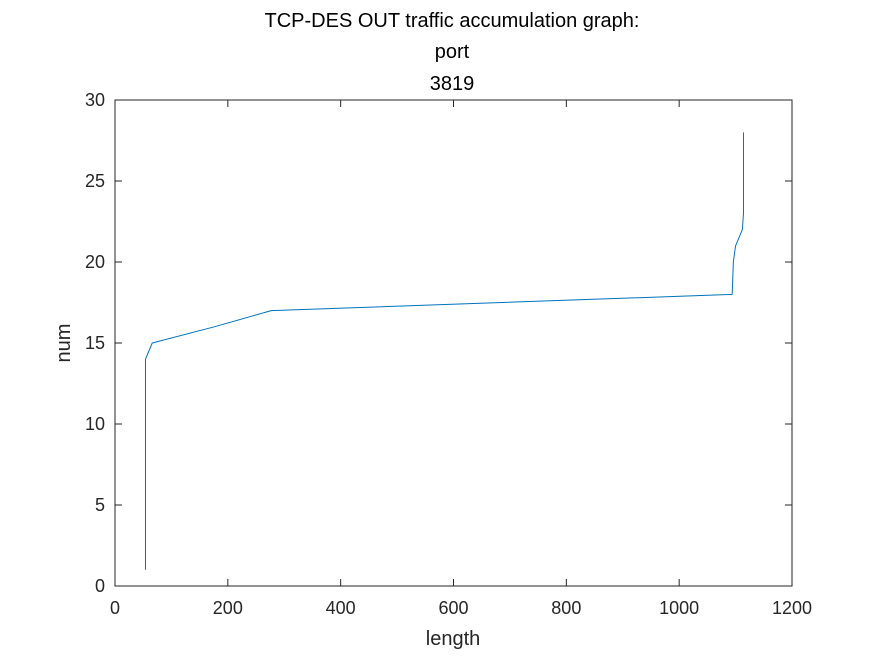 The height and width of the screenshot is (656, 875). What do you see at coordinates (115, 608) in the screenshot?
I see `x-tick-label-0: 0` at bounding box center [115, 608].